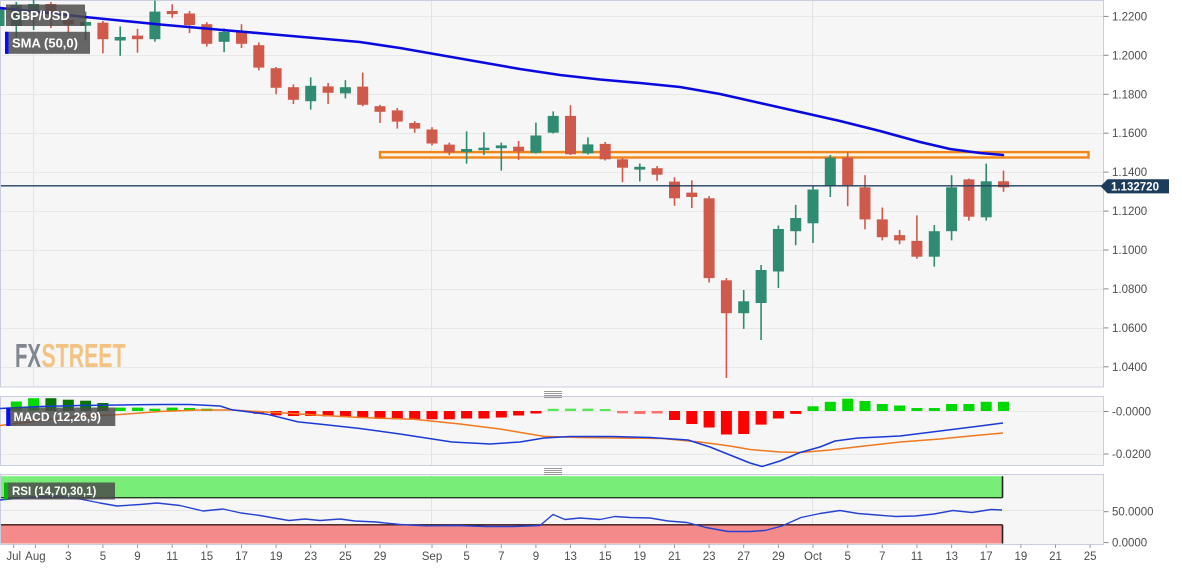 This screenshot has height=576, width=1182. I want to click on svg-text: 1.0800, so click(1129, 290).